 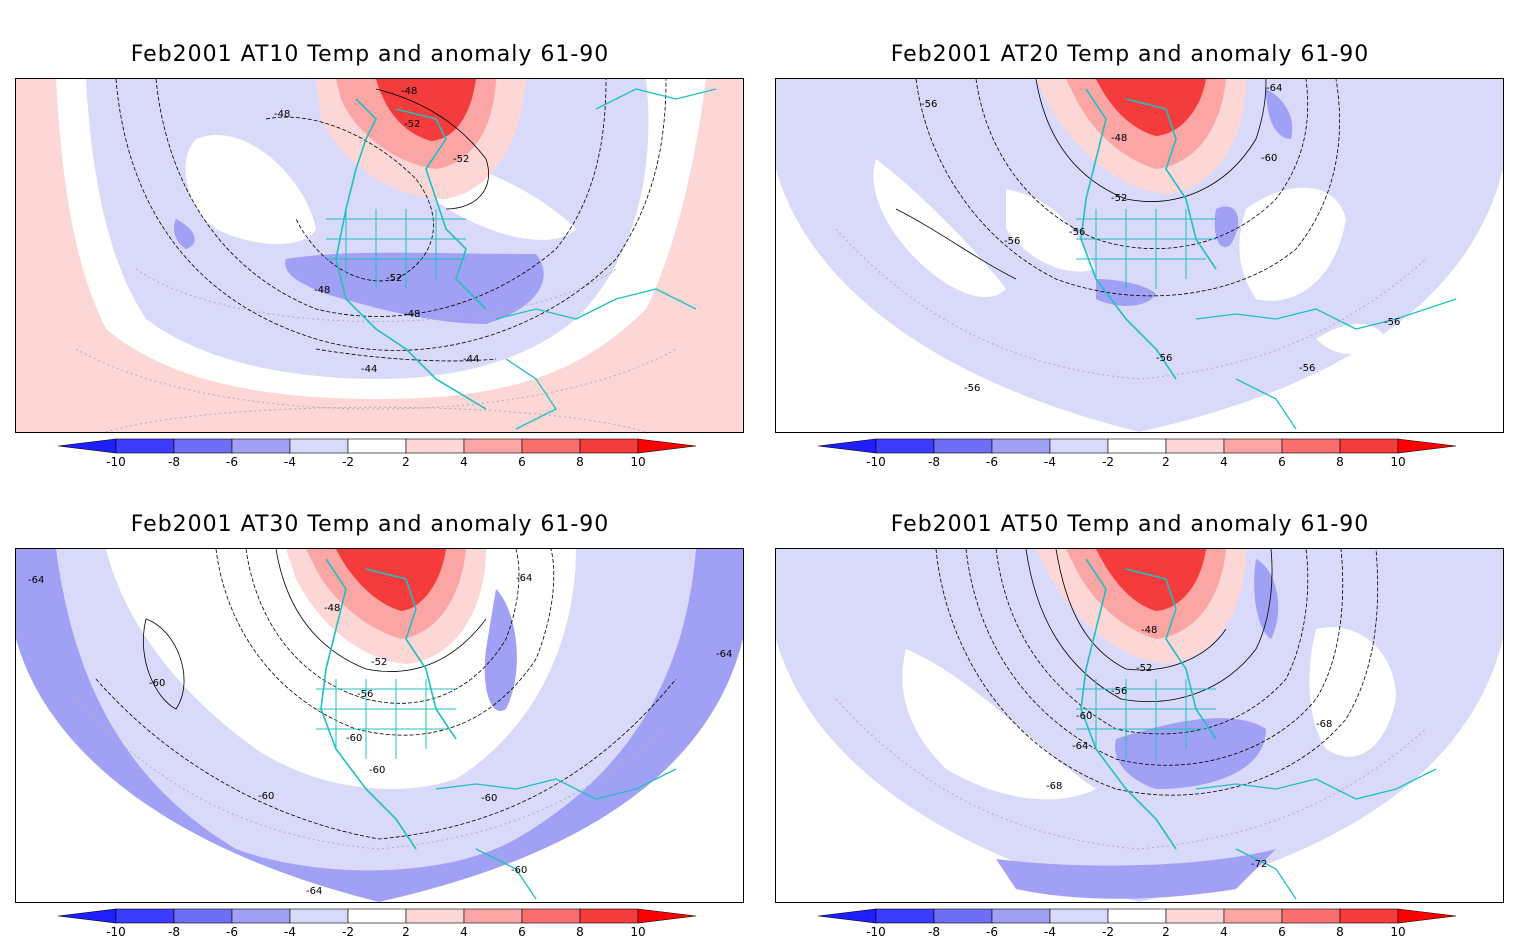 What do you see at coordinates (1224, 932) in the screenshot?
I see `colorbar-tick-label: 4` at bounding box center [1224, 932].